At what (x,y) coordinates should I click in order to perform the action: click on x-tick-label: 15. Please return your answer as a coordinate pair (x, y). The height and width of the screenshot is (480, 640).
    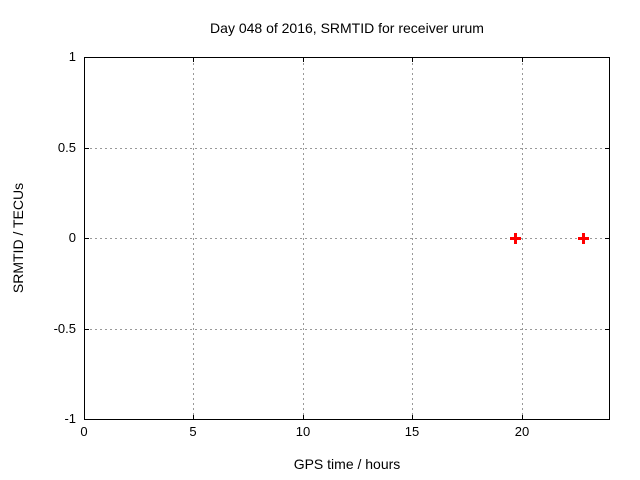
    Looking at the image, I should click on (412, 431).